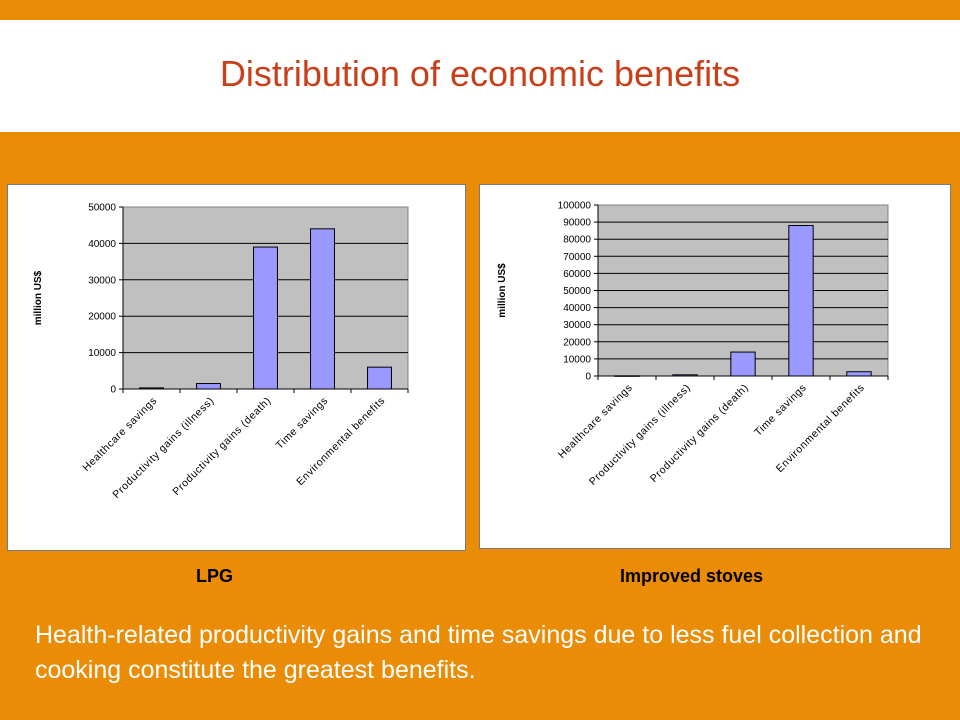  I want to click on top-strip, so click(480, 10).